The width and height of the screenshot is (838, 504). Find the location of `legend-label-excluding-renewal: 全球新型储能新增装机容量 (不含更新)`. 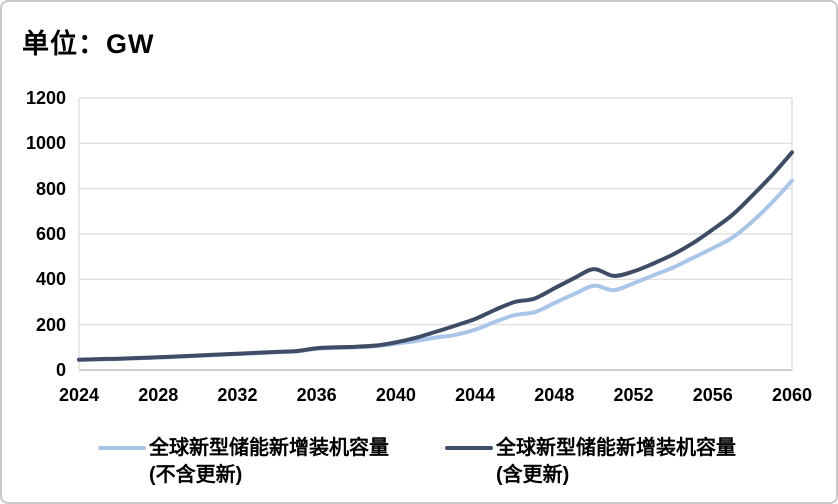

legend-label-excluding-renewal: 全球新型储能新增装机容量 (不含更新) is located at coordinates (269, 462).